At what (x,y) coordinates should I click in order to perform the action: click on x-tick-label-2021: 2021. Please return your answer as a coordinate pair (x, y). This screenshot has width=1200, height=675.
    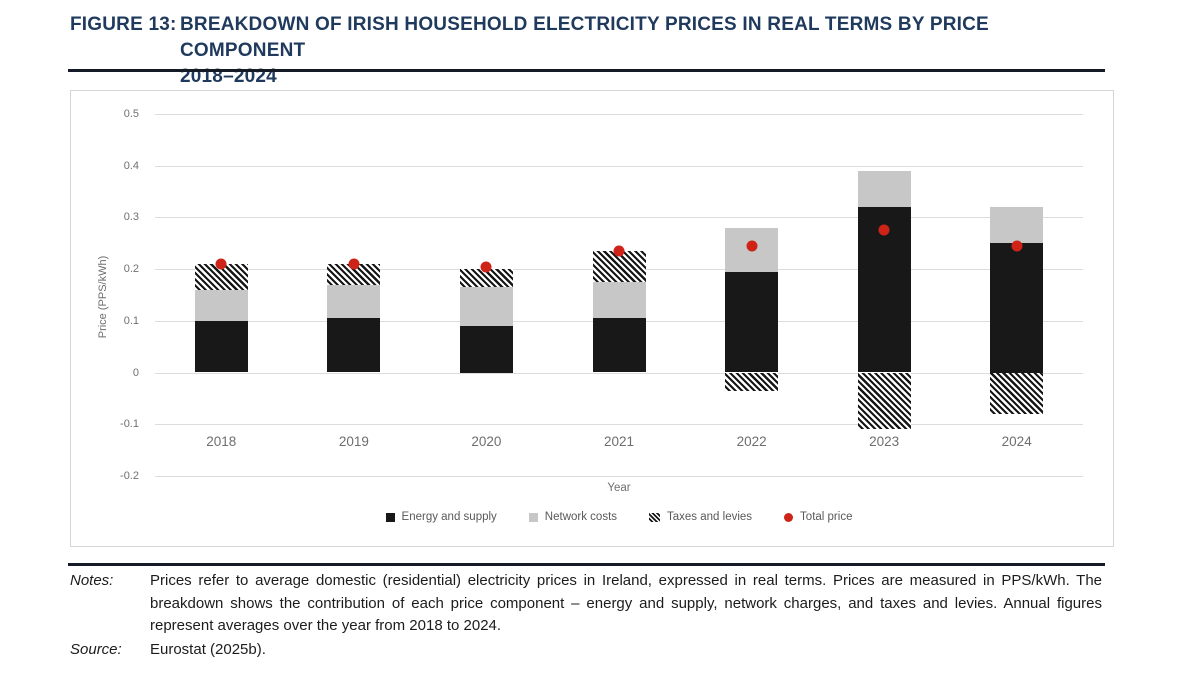
    Looking at the image, I should click on (619, 441).